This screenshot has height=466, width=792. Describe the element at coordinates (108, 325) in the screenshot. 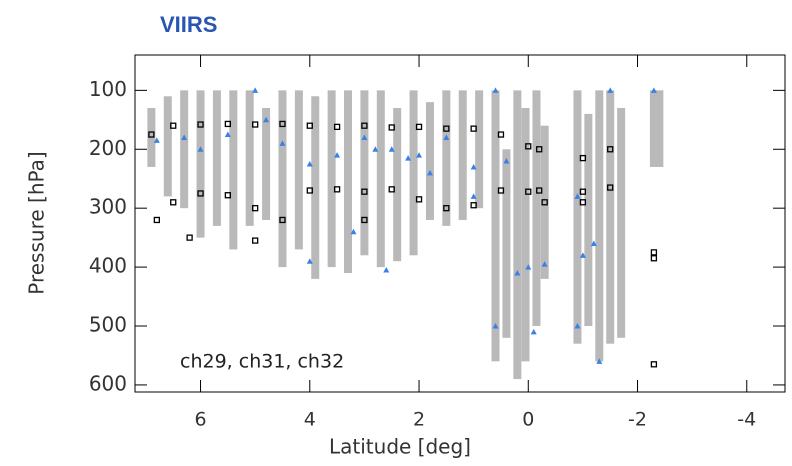

I see `y-tick-label: 500` at that location.